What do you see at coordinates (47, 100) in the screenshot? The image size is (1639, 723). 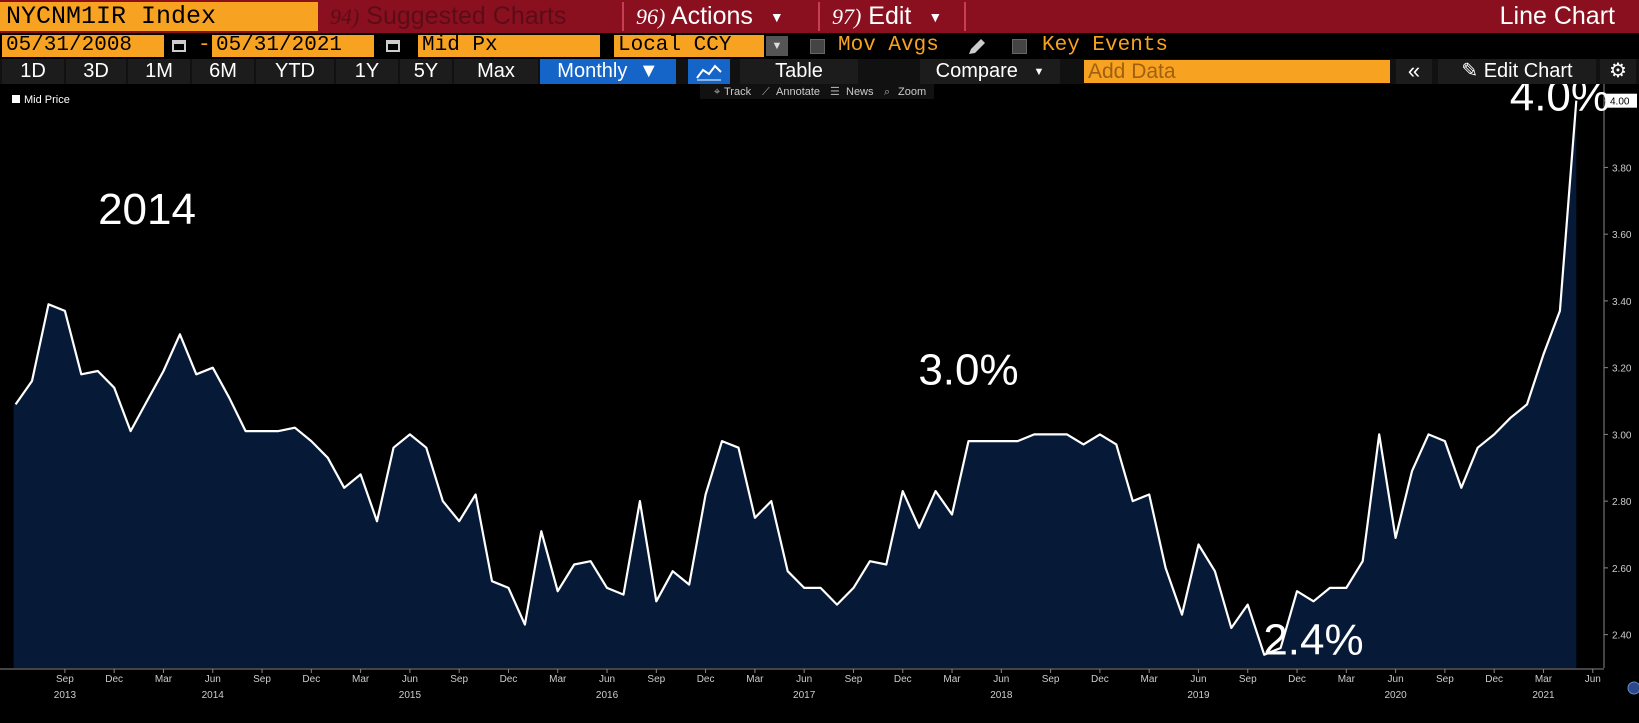 I see `legend-label: Mid Price` at bounding box center [47, 100].